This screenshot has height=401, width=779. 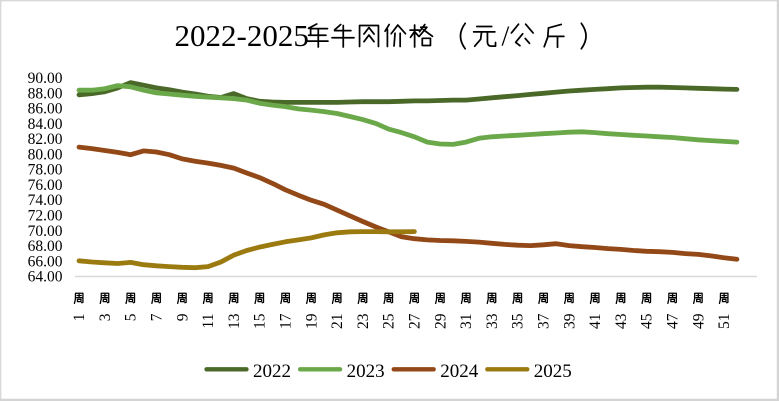 What do you see at coordinates (242, 35) in the screenshot?
I see `svg-text: 2022-2025` at bounding box center [242, 35].